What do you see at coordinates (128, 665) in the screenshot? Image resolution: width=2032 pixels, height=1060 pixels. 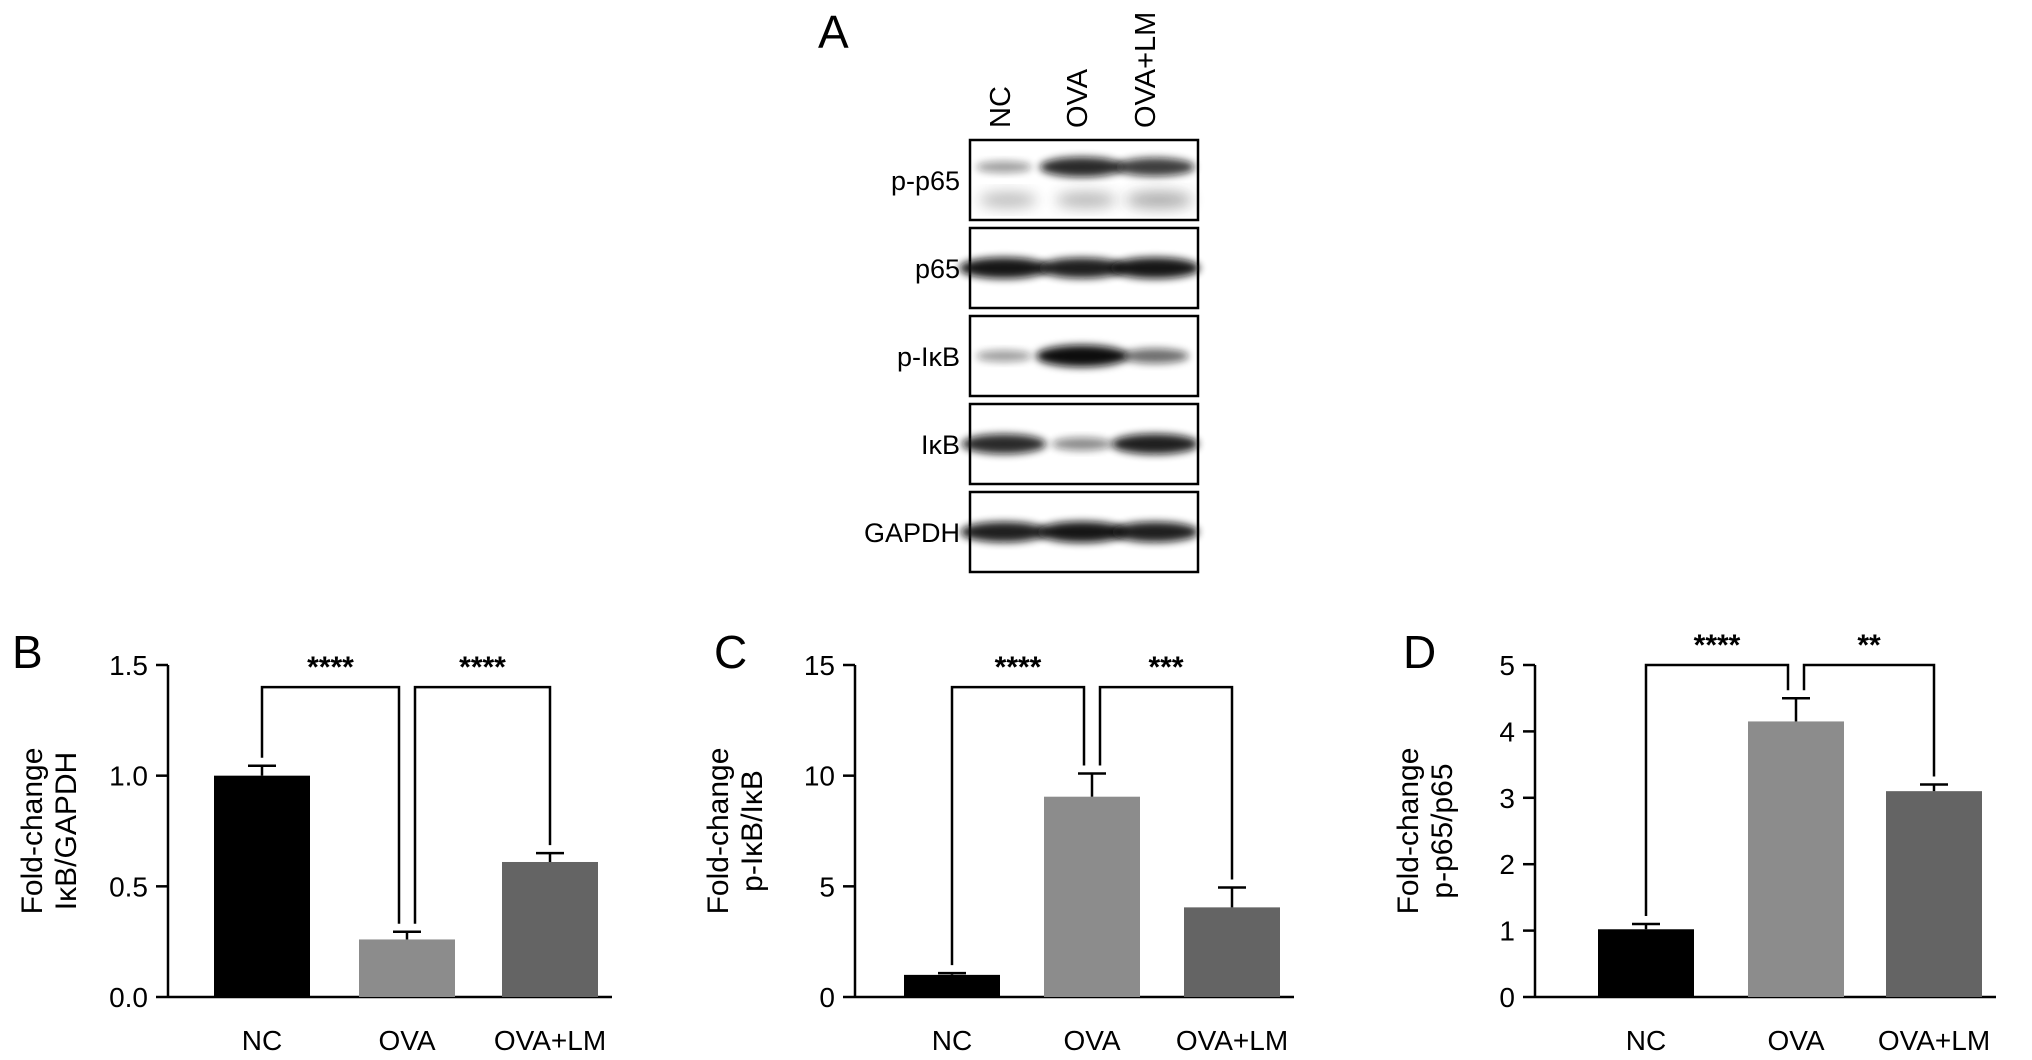 I see `y-tick-label: 1.5` at bounding box center [128, 665].